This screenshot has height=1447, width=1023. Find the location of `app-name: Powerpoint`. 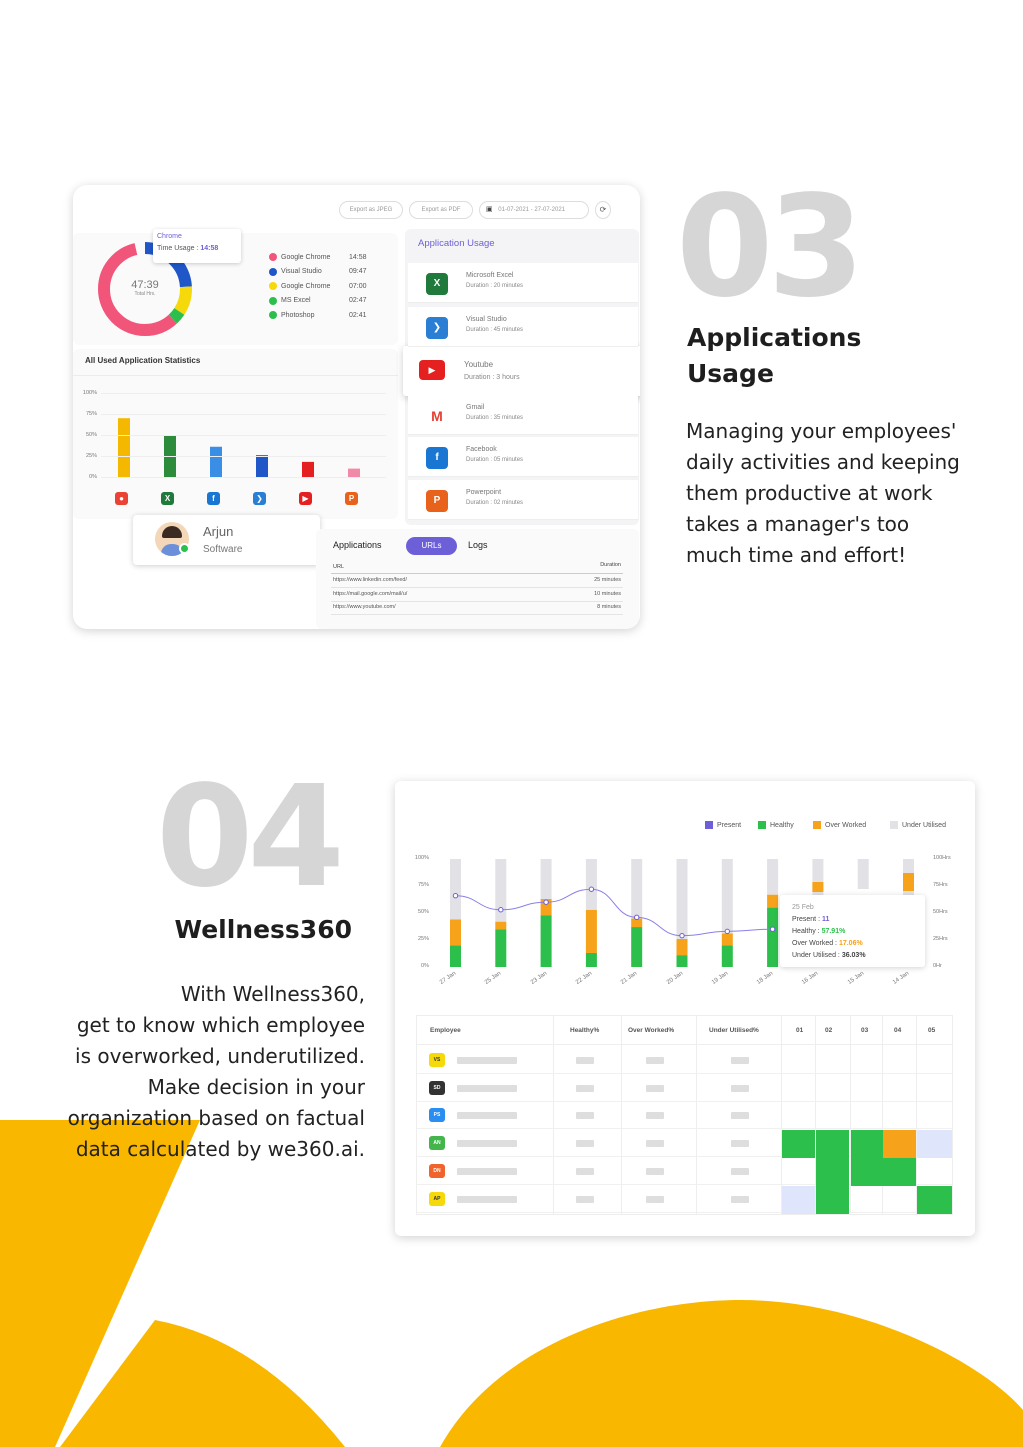

app-name: Powerpoint is located at coordinates (484, 492).